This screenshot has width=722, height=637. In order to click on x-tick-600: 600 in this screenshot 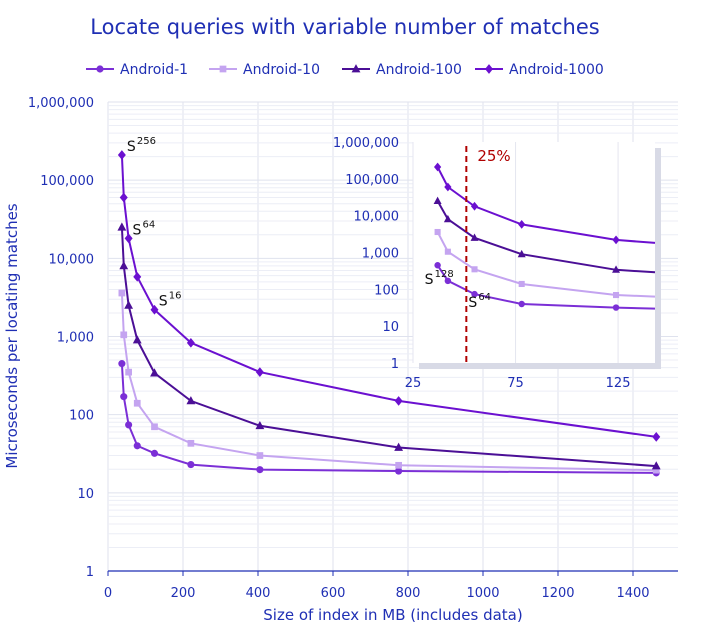, I will do `click(333, 593)`.